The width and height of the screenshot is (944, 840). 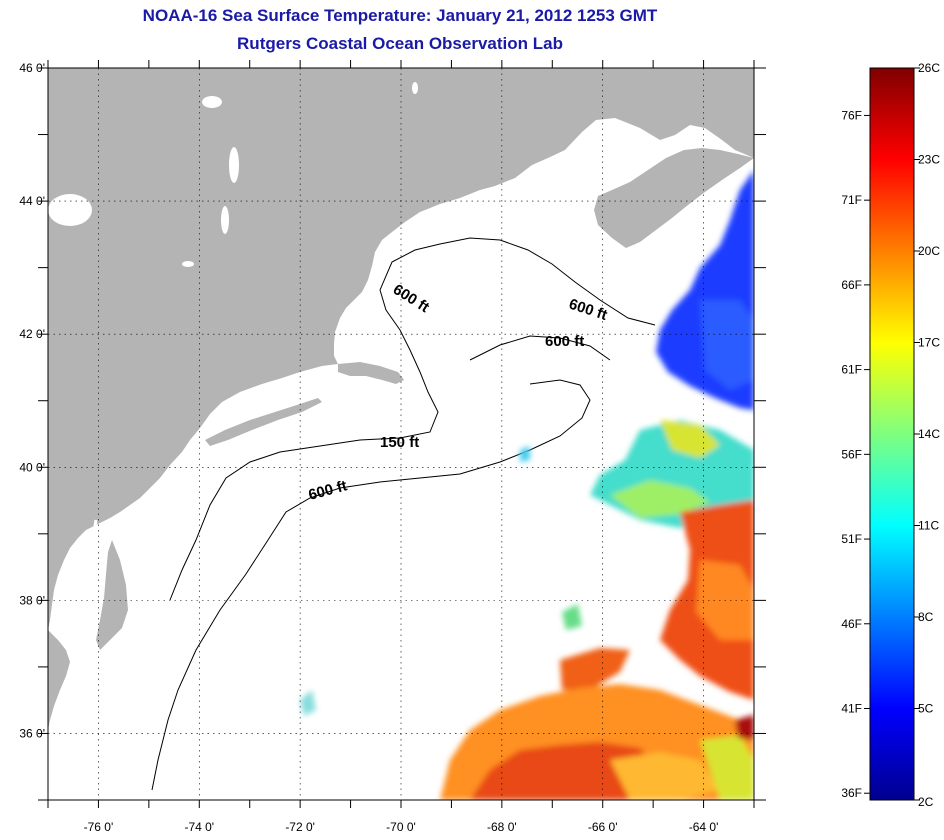 I want to click on lon-tick-label: -76 0', so click(x=99, y=827).